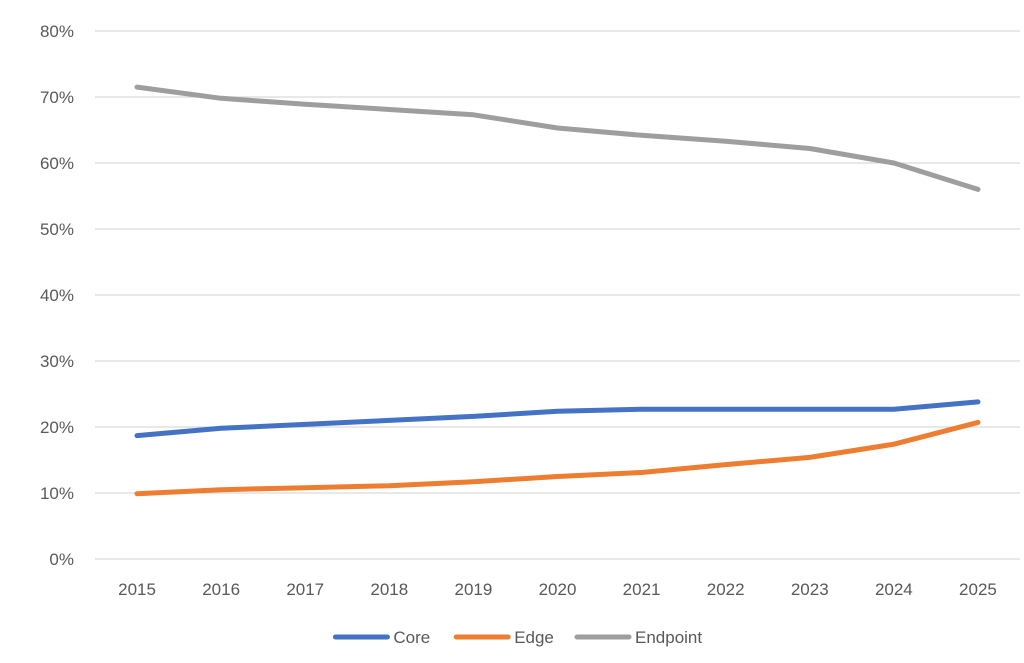 This screenshot has height=663, width=1024. Describe the element at coordinates (57, 31) in the screenshot. I see `y-tick-label: 80%` at that location.